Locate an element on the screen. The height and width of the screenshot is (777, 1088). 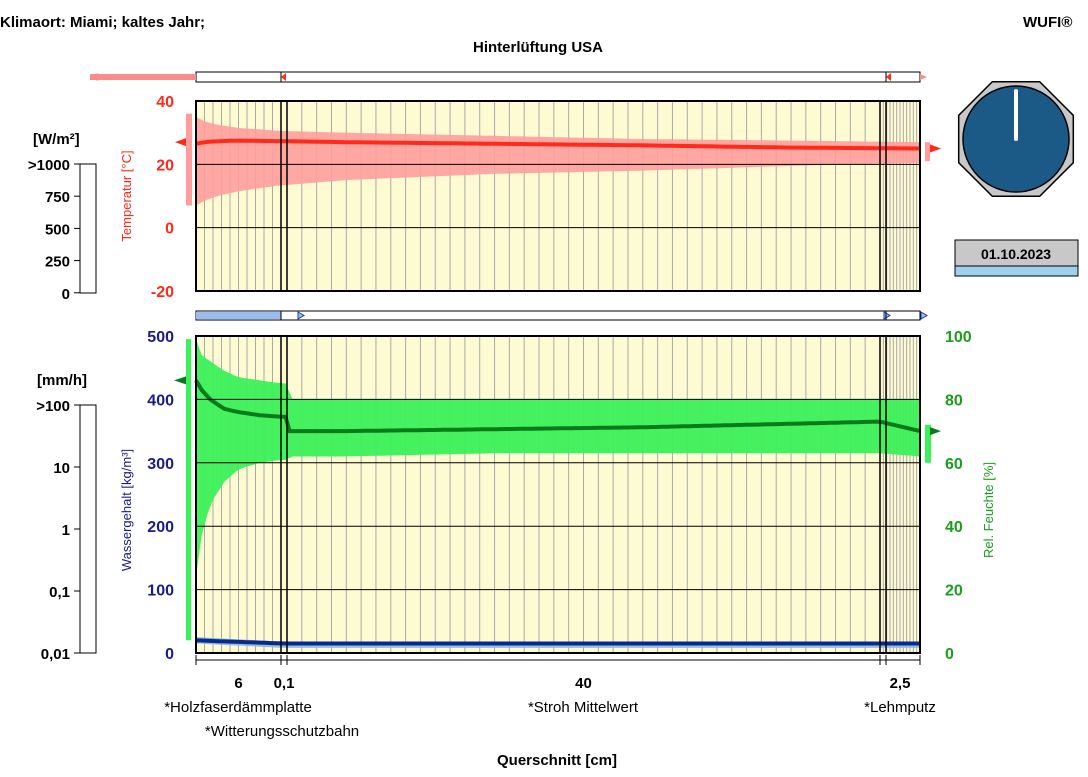
water-content-tick-500: 500 is located at coordinates (160, 337).